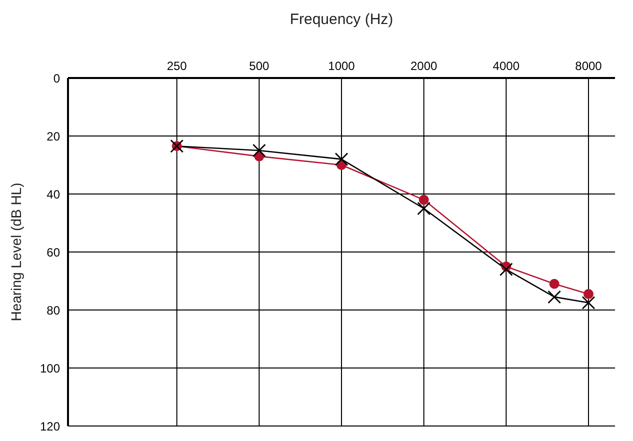  Describe the element at coordinates (50, 368) in the screenshot. I see `y-tick-label: 100` at that location.